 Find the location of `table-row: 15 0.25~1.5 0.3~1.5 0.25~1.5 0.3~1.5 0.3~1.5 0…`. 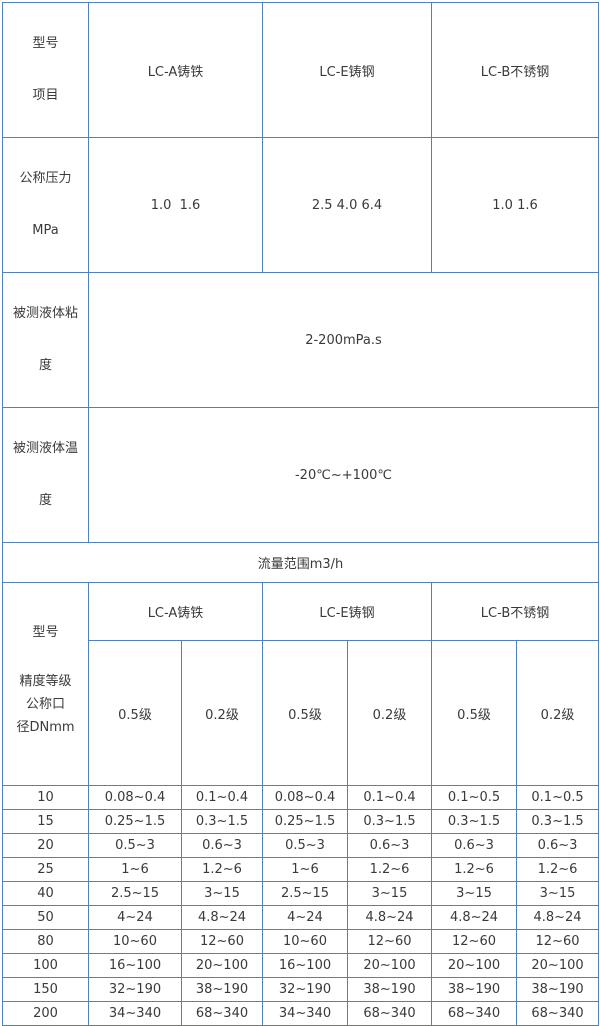

table-row: 15 0.25~1.5 0.3~1.5 0.25~1.5 0.3~1.5 0.3~1.5 0… is located at coordinates (301, 821).